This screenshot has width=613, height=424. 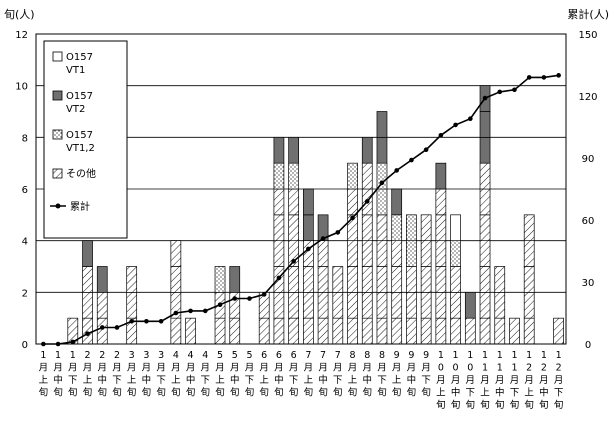 I want to click on legend: O157 VT1 O157 VT2 O157 VT1,2 その他 累計, so click(x=85, y=139).